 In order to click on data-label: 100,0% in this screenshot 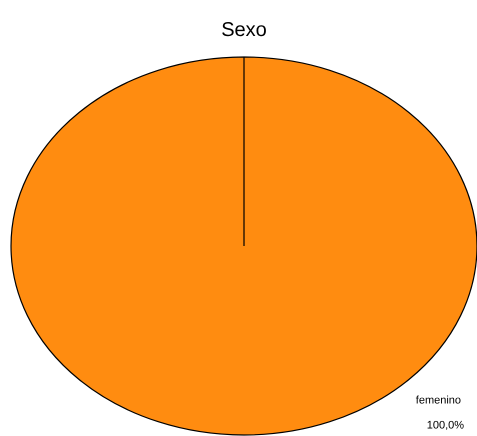, I will do `click(445, 426)`.